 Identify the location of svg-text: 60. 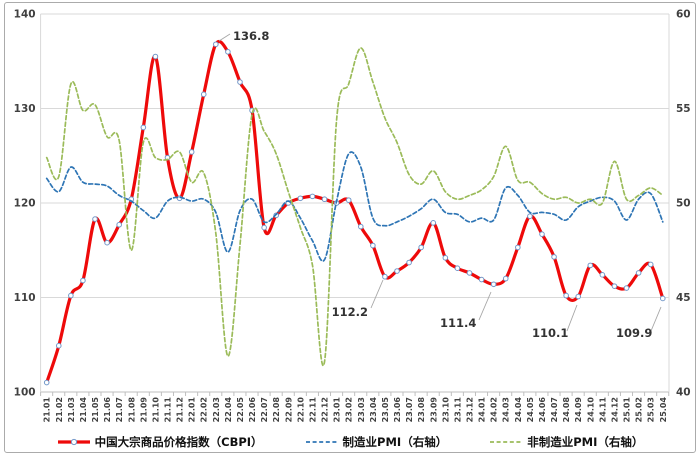
(683, 15).